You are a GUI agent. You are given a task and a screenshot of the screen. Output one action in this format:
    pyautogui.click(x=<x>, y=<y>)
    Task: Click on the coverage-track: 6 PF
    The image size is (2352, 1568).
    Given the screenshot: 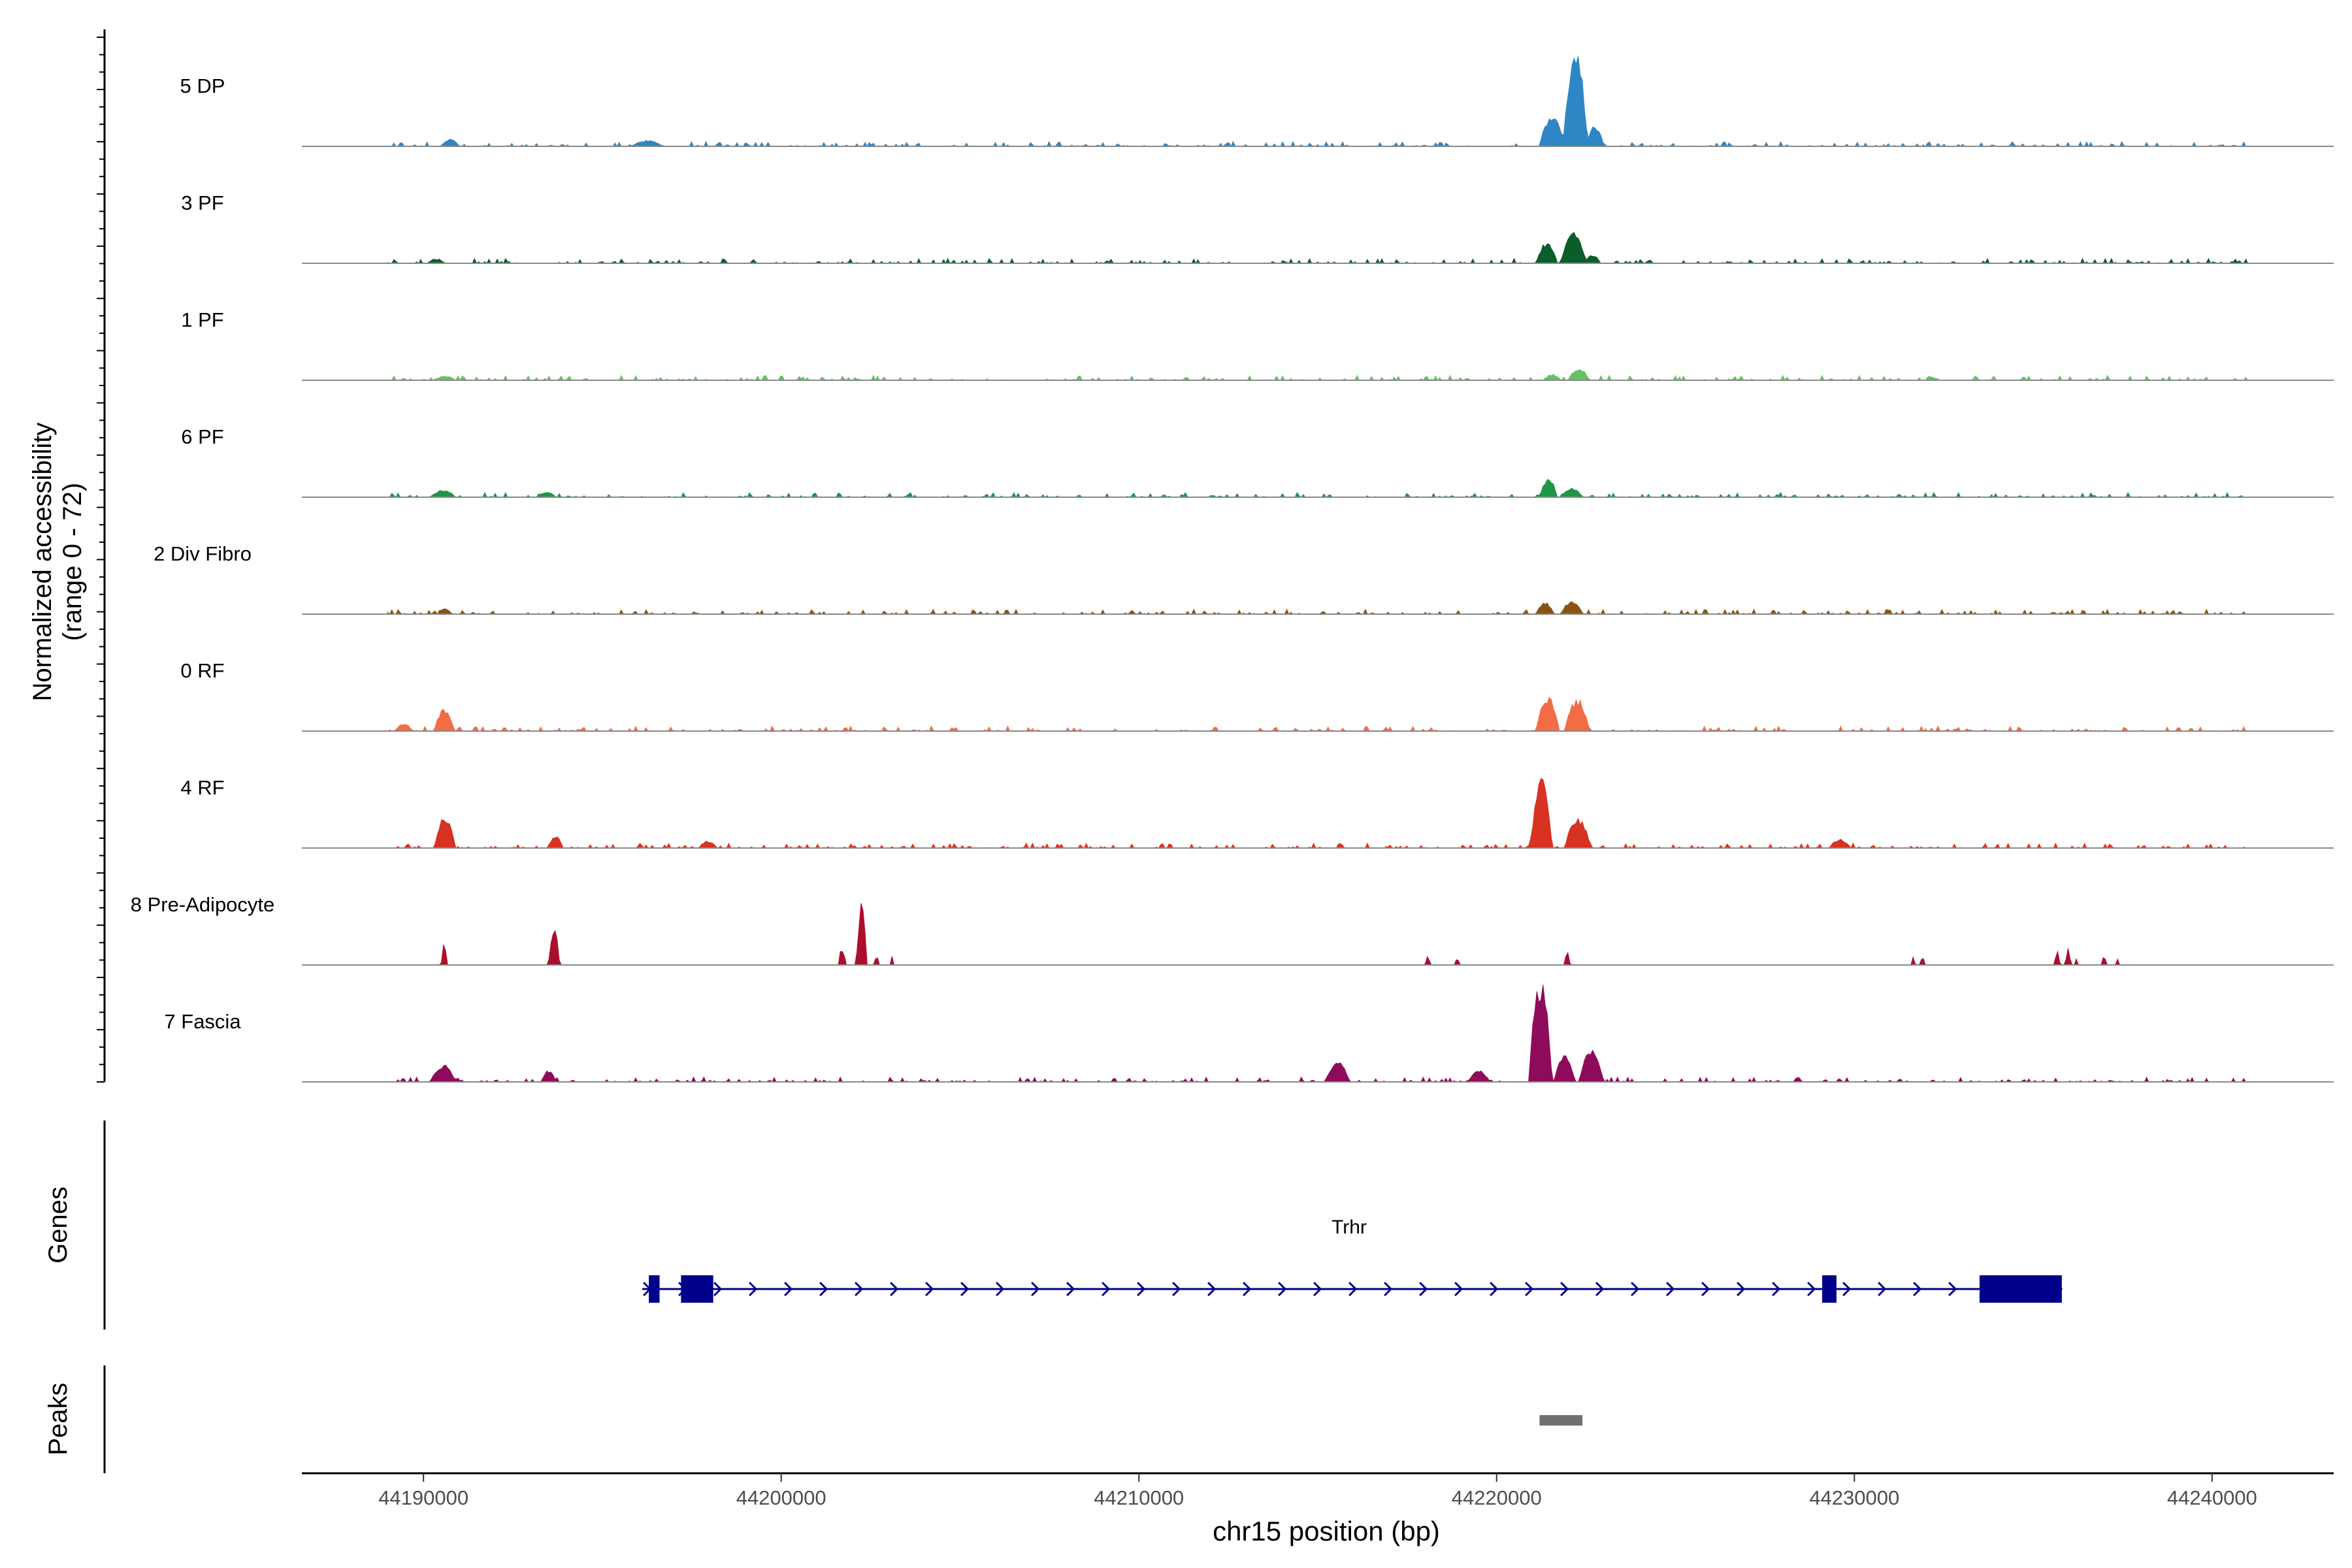 What is the action you would take?
    pyautogui.click(x=1257, y=461)
    